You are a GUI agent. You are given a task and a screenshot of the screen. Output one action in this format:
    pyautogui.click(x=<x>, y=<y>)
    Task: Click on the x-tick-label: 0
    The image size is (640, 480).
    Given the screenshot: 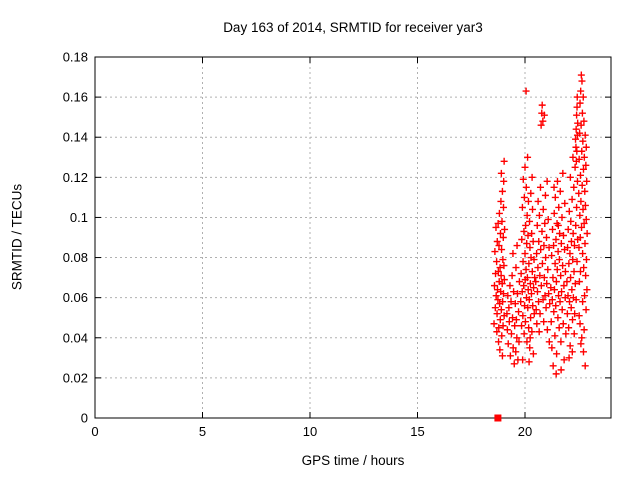 What is the action you would take?
    pyautogui.click(x=94, y=431)
    